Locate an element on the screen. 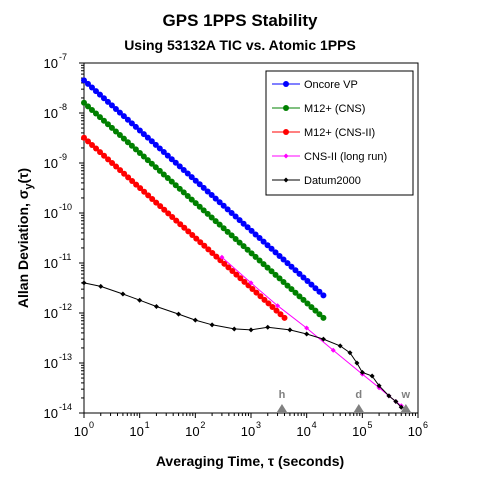 Image resolution: width=481 pixels, height=481 pixels. marker-d-triangle is located at coordinates (358, 408).